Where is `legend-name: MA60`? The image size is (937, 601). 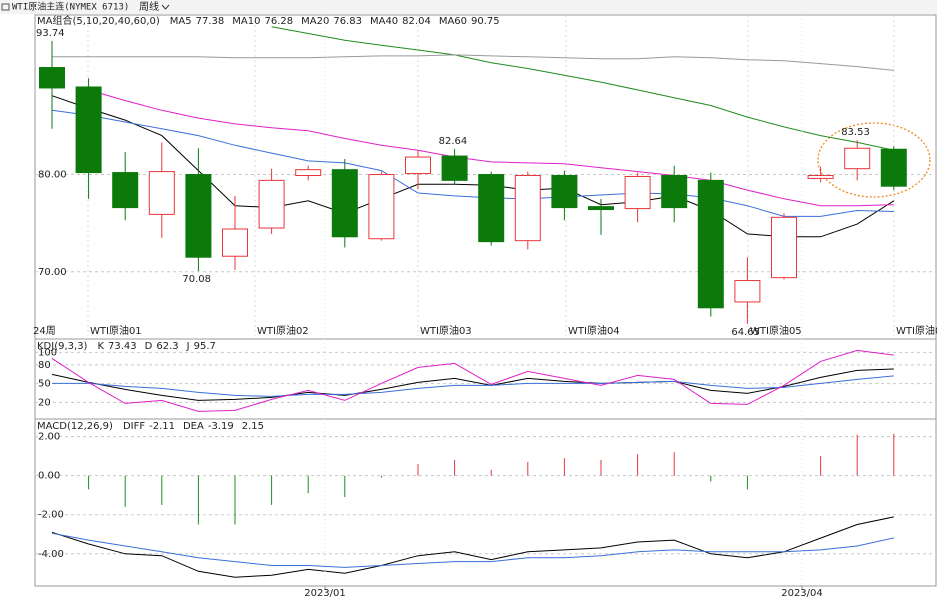 legend-name: MA60 is located at coordinates (453, 21).